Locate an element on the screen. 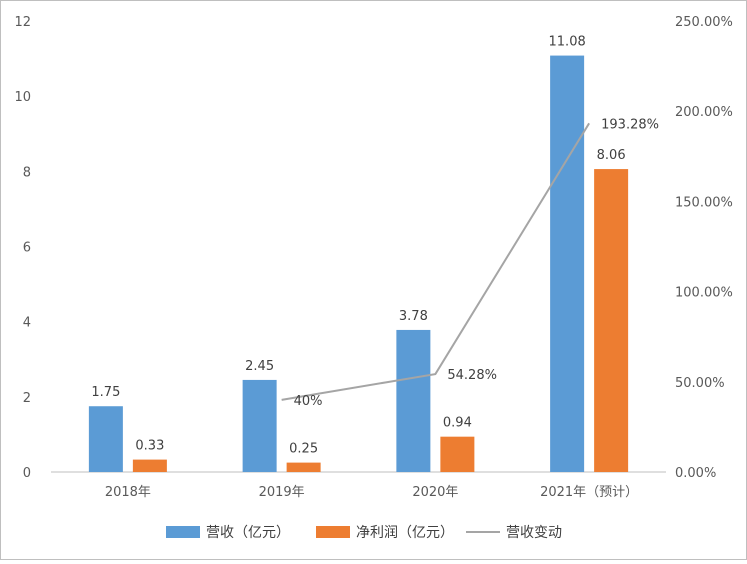 This screenshot has width=747, height=564. legend-label: 营收变动 is located at coordinates (534, 533).